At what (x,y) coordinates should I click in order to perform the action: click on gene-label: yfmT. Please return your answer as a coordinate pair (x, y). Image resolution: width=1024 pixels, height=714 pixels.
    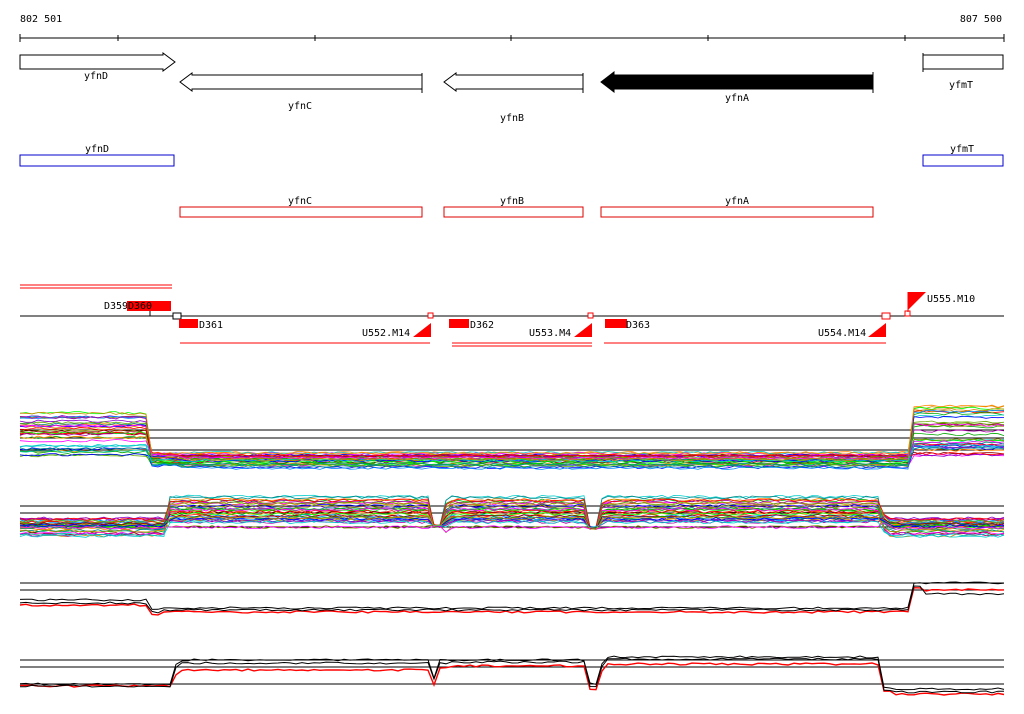
    Looking at the image, I should click on (961, 85).